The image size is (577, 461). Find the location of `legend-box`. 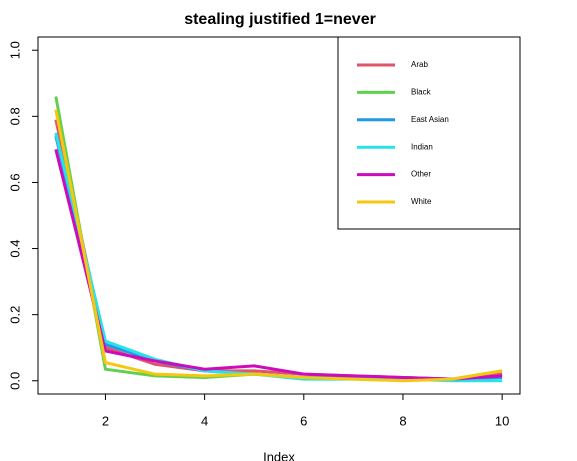

legend-box is located at coordinates (429, 133).